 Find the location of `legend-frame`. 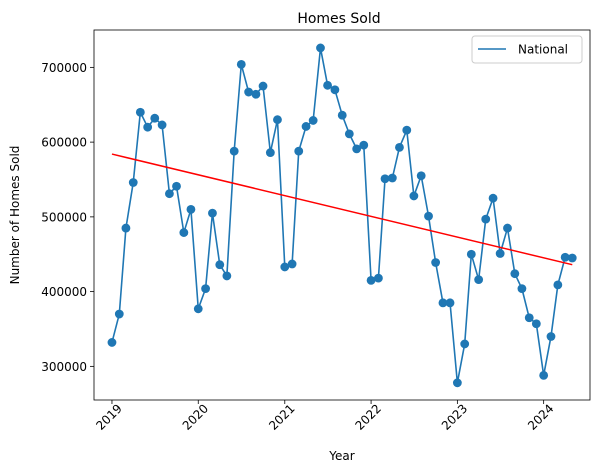

legend-frame is located at coordinates (527, 49).